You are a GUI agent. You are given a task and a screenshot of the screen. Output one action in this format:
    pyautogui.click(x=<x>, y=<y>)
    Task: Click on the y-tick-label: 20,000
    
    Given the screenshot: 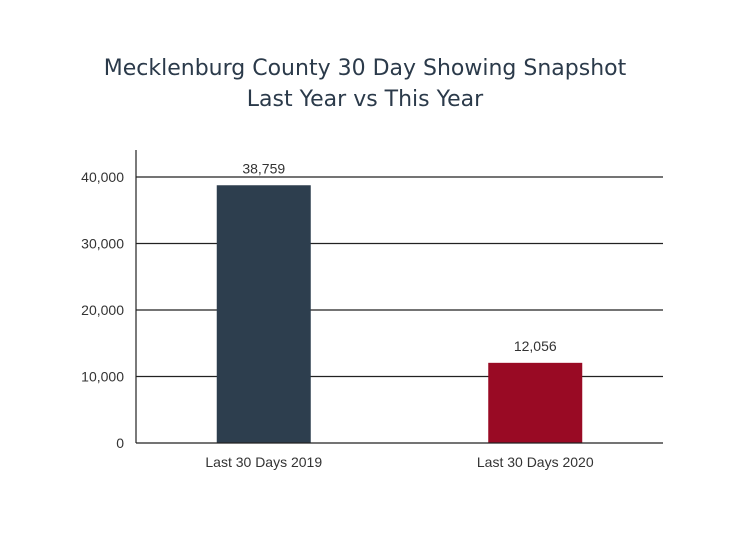 What is the action you would take?
    pyautogui.click(x=102, y=310)
    